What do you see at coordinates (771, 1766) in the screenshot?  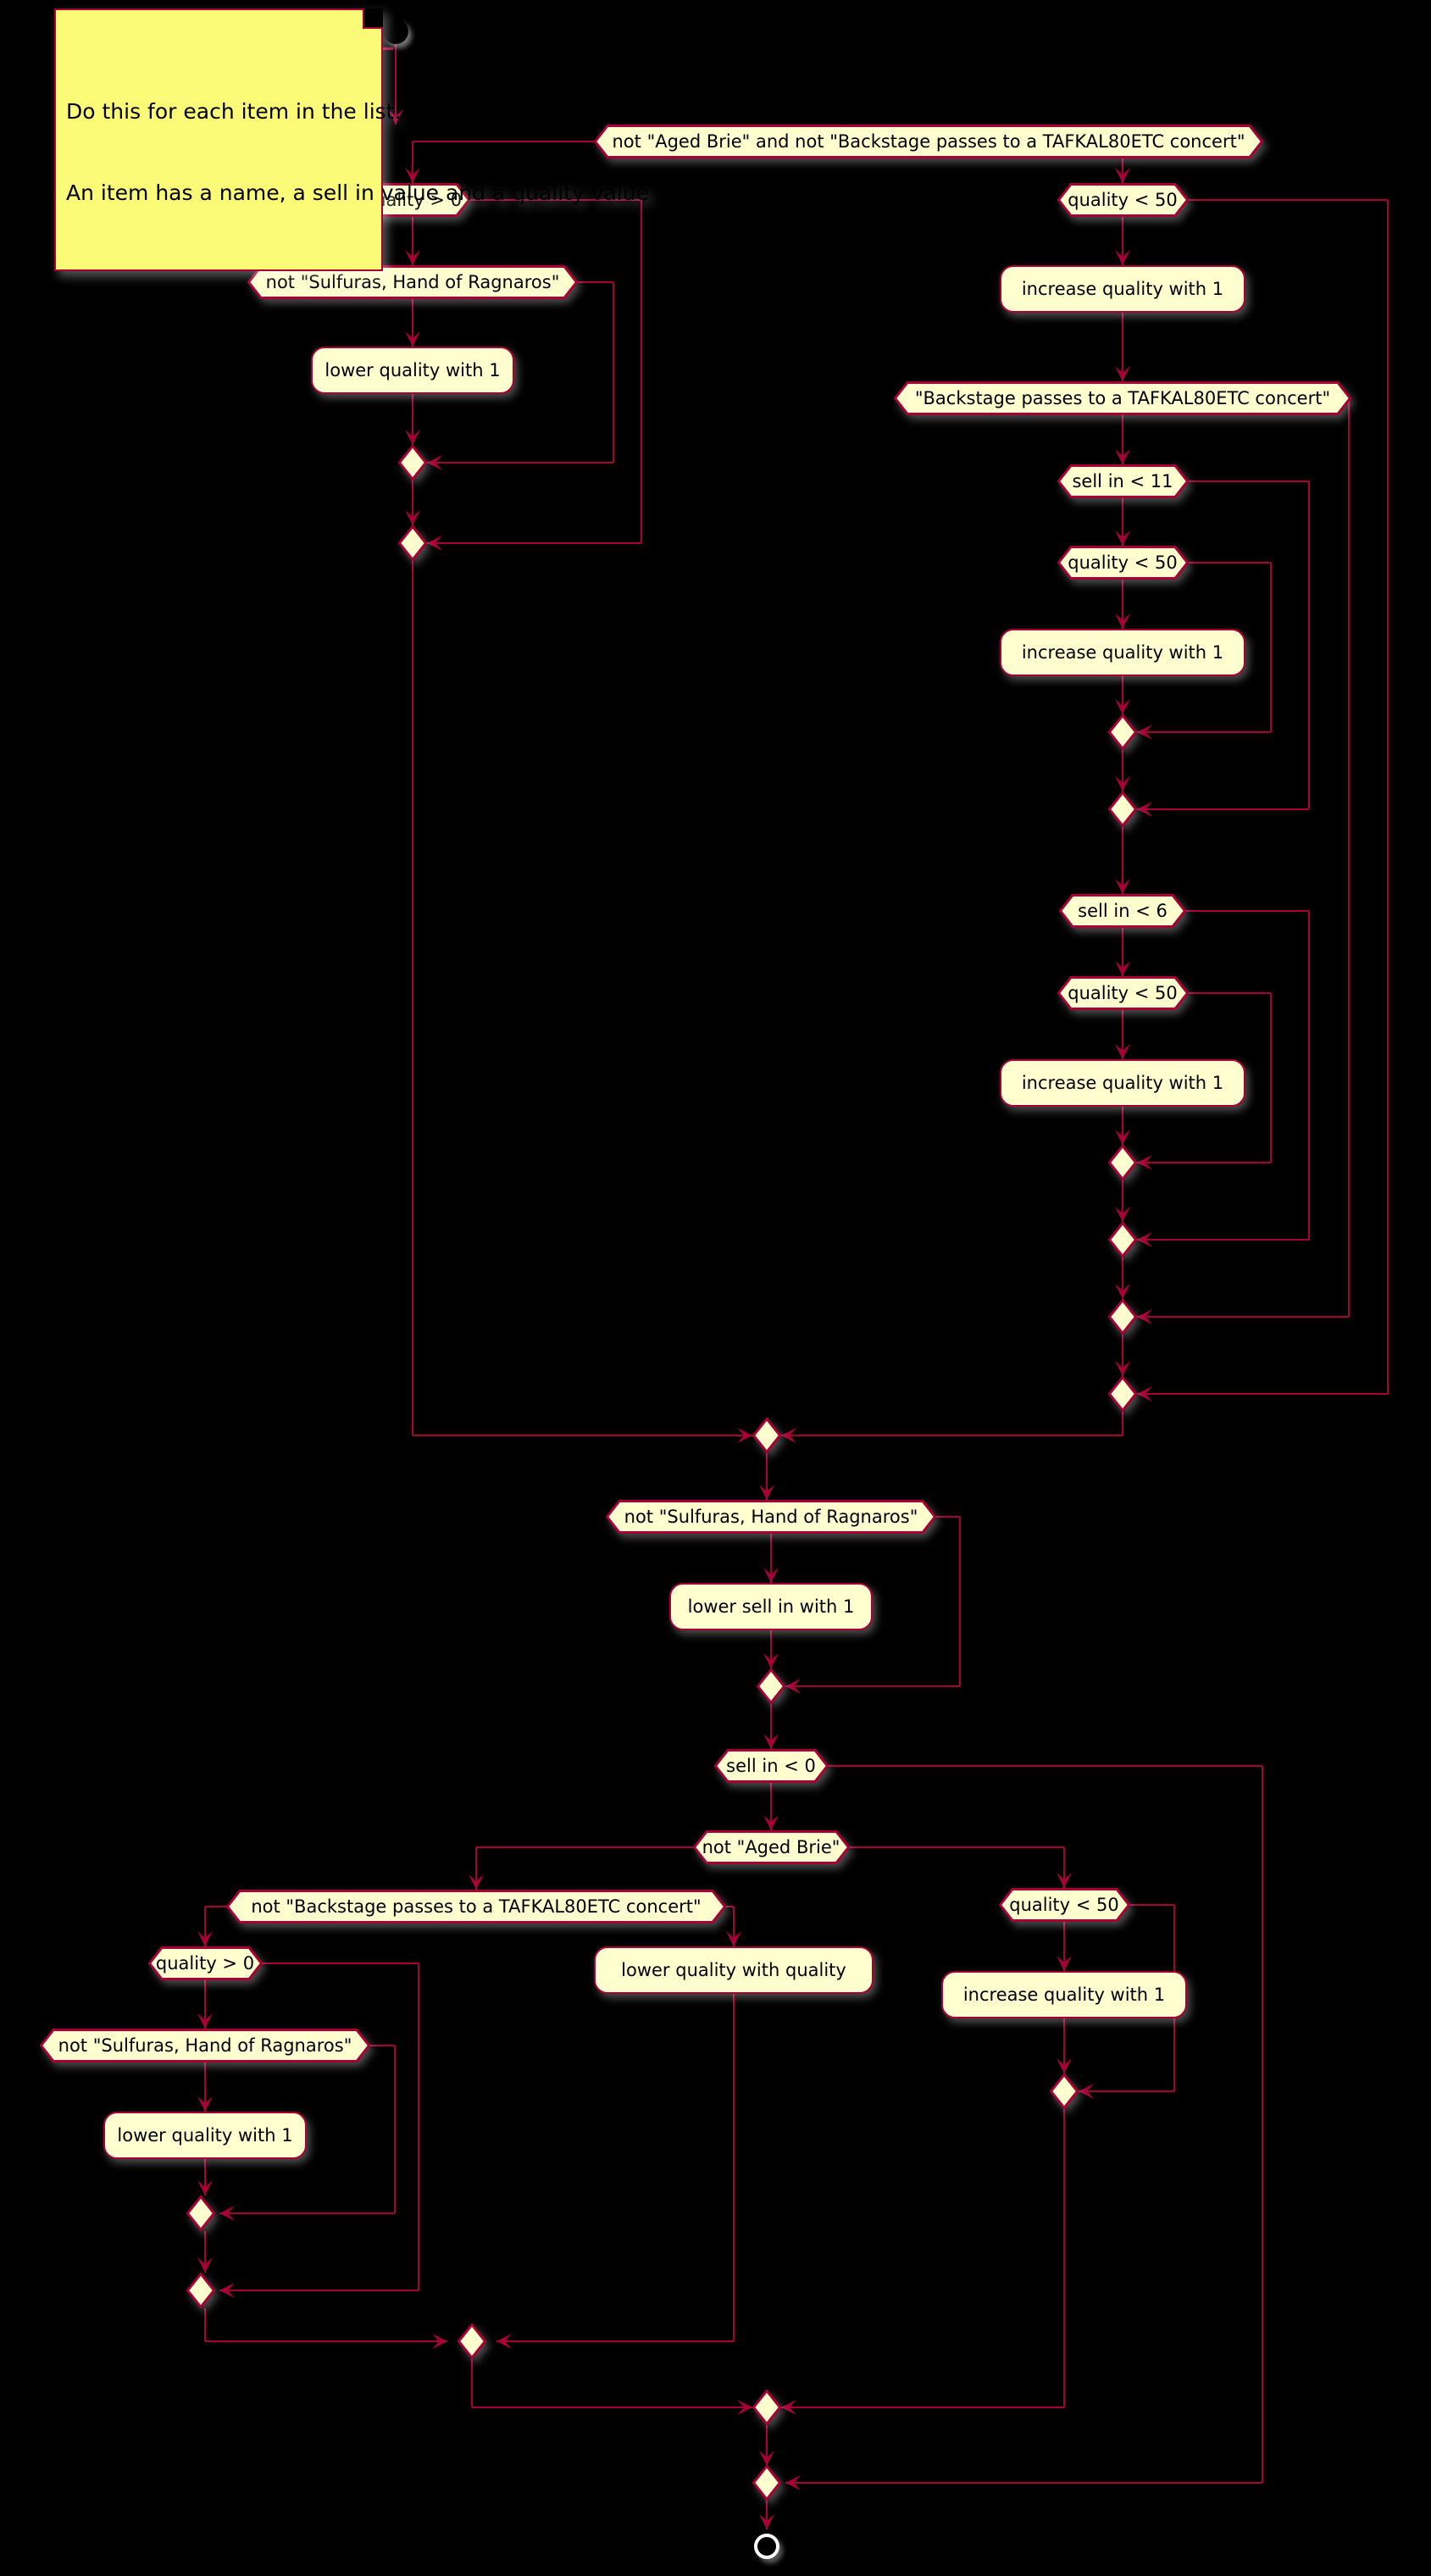 I see `condition-c_sell_in_lt0: sell in < 0` at bounding box center [771, 1766].